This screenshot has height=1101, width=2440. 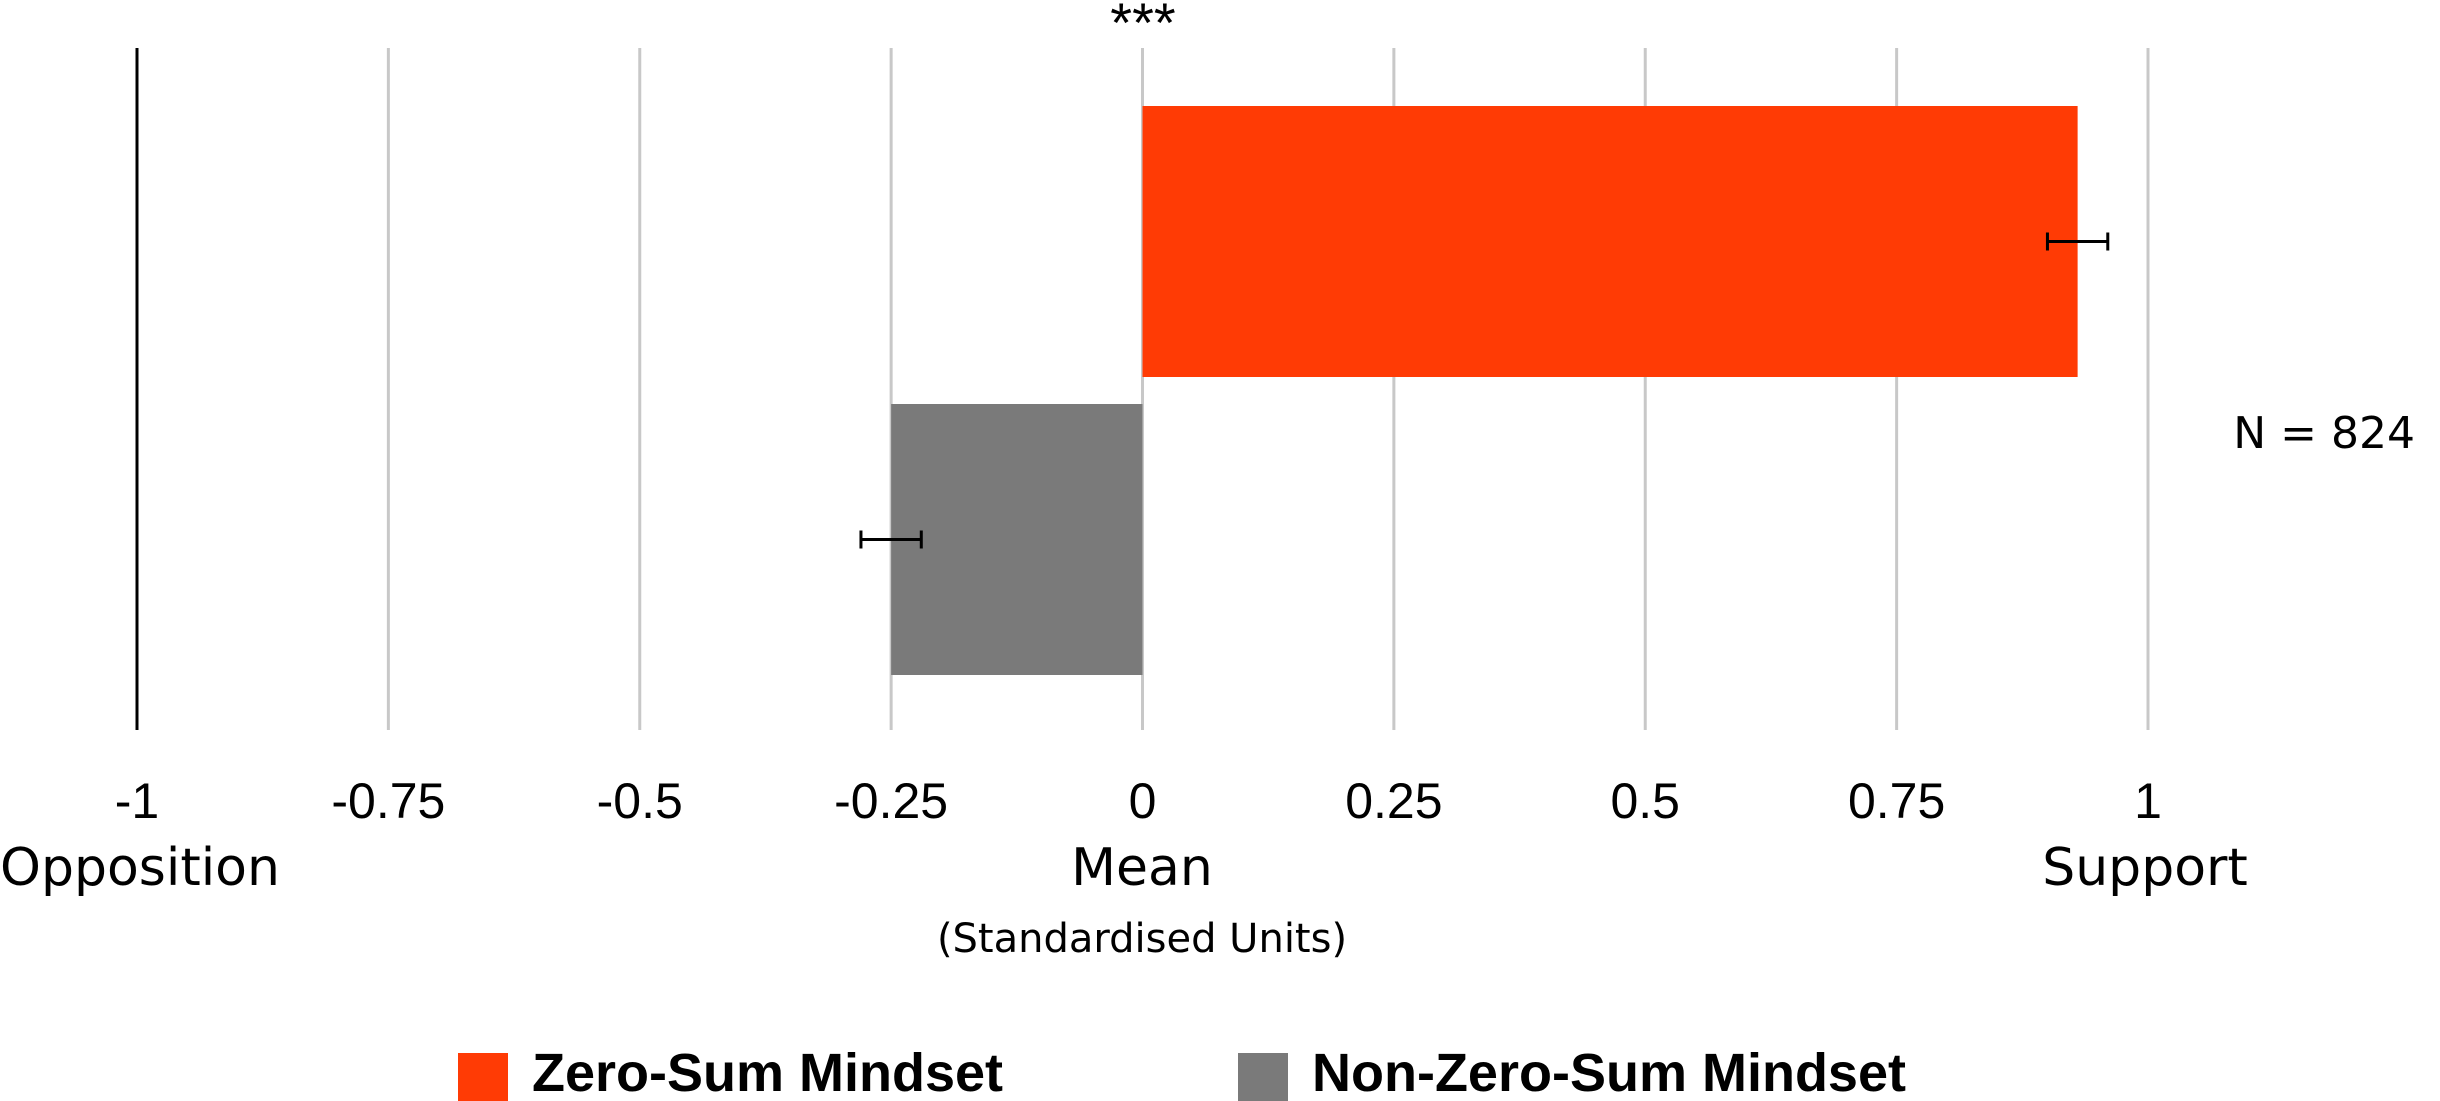 What do you see at coordinates (891, 801) in the screenshot?
I see `x-tick-label: -0.25` at bounding box center [891, 801].